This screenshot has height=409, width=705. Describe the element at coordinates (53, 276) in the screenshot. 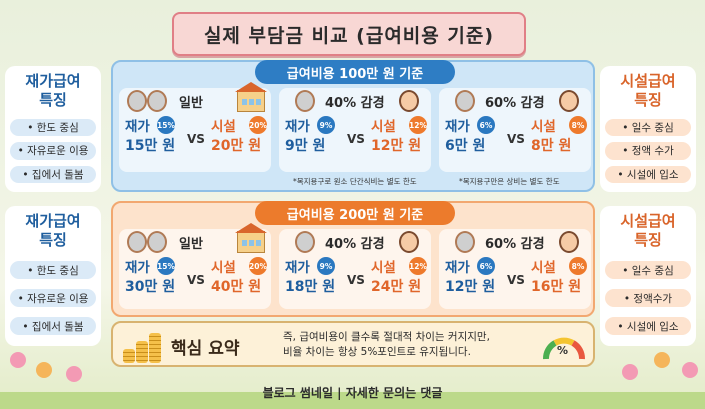

I see `home-care-features-panel-bottom: 재가급여 특징 • 한도 중심 • 자유로운 이용 • 집에서 돌봄` at that location.